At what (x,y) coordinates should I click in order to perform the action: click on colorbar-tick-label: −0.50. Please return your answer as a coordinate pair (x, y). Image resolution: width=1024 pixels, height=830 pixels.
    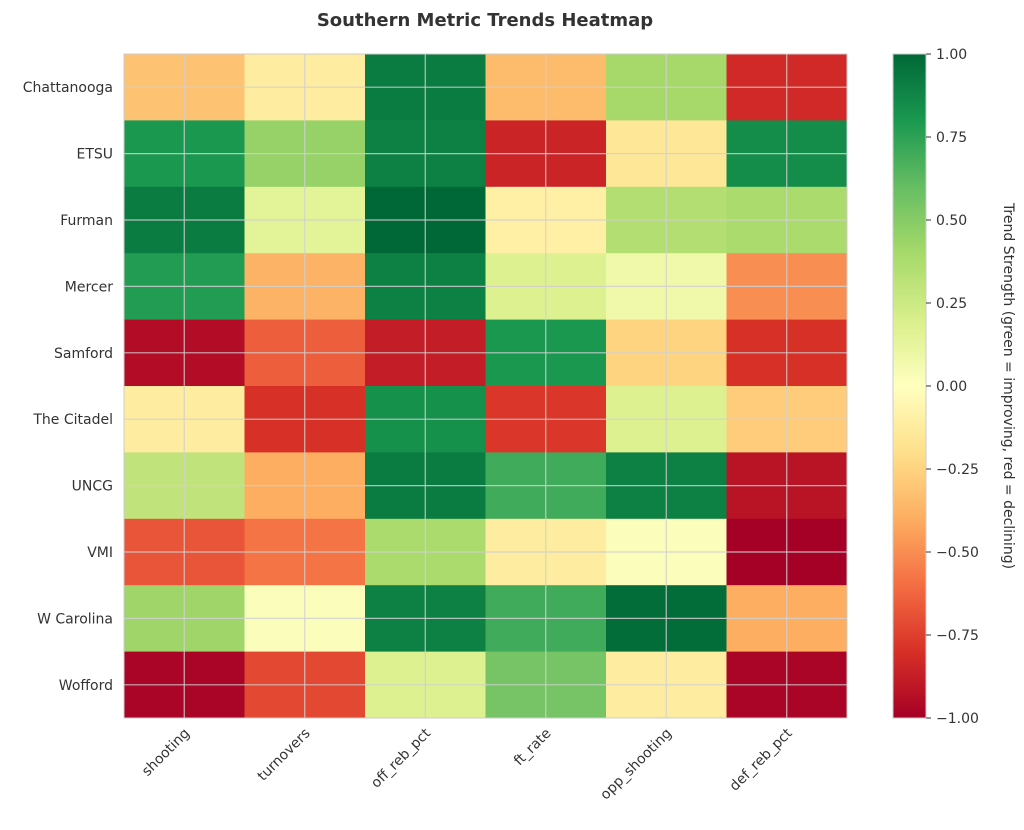
    Looking at the image, I should click on (957, 553).